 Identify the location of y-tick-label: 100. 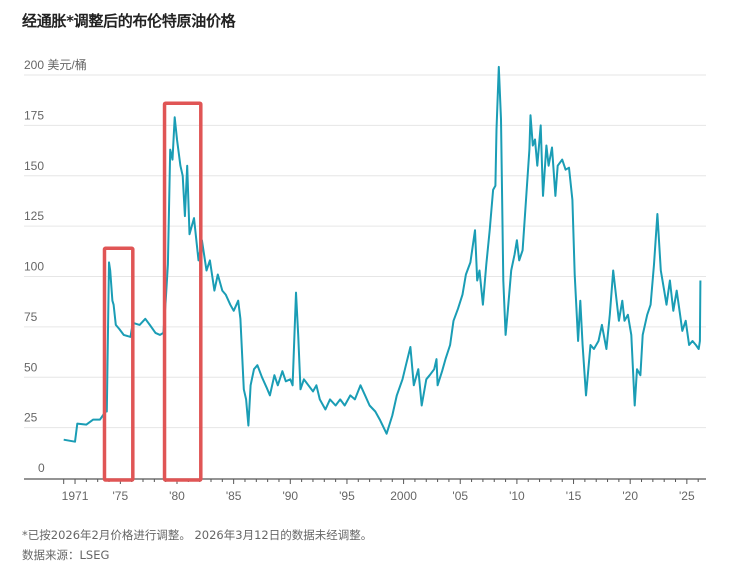
(34, 267).